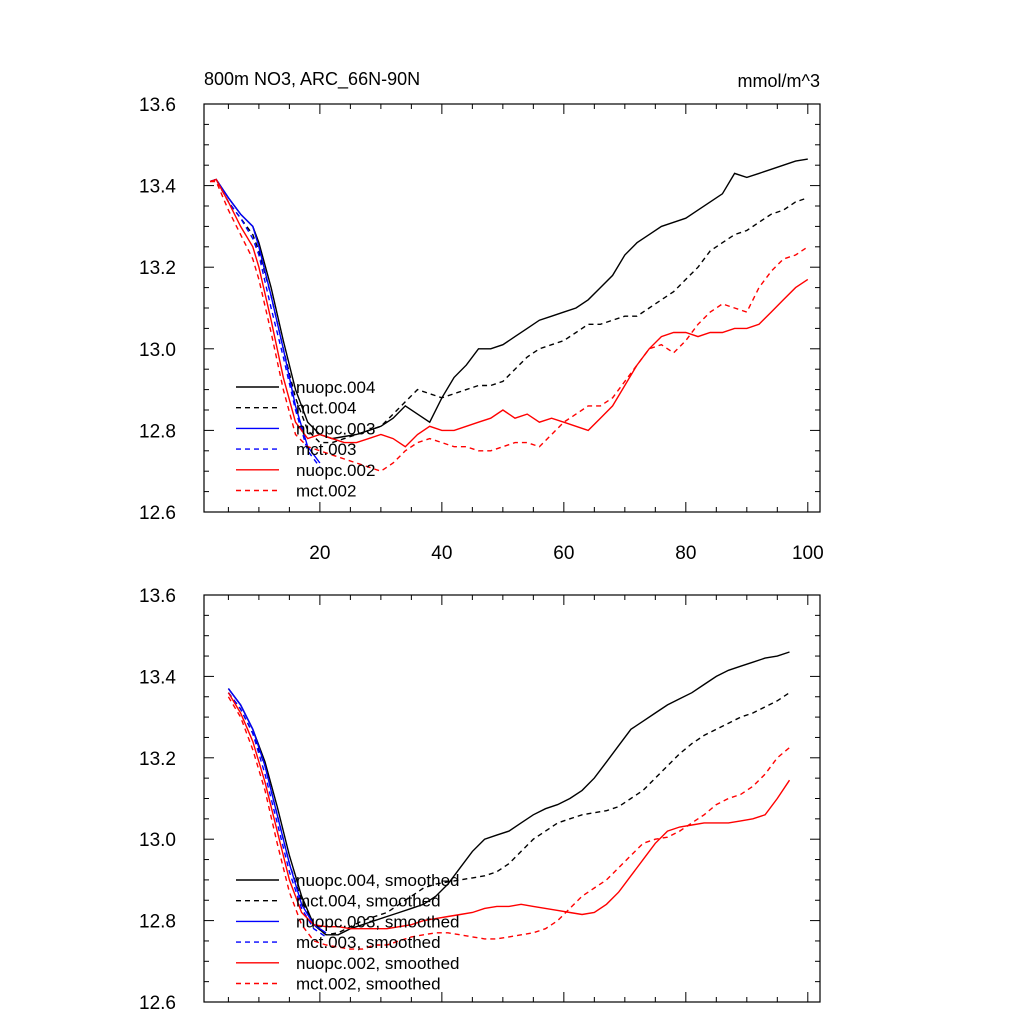 Image resolution: width=1024 pixels, height=1024 pixels. I want to click on legend-label: nuopc.002, so click(335, 470).